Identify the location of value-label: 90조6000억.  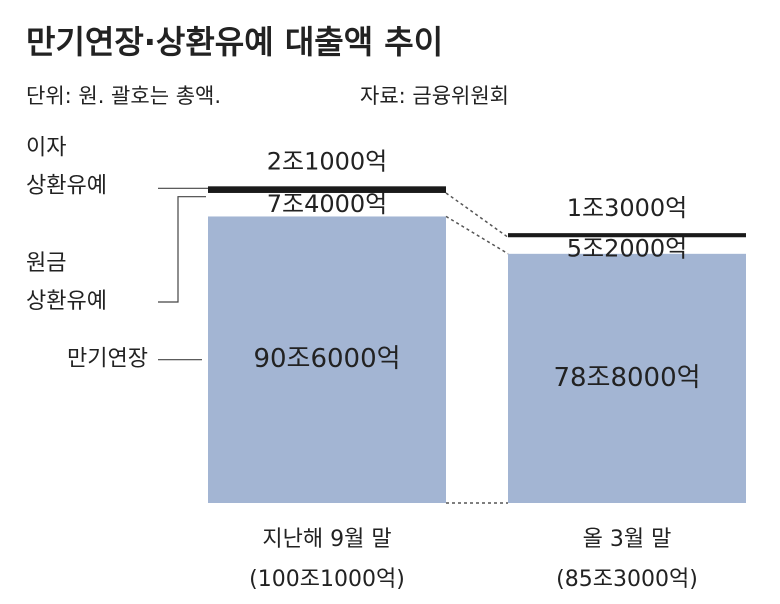
(326, 359).